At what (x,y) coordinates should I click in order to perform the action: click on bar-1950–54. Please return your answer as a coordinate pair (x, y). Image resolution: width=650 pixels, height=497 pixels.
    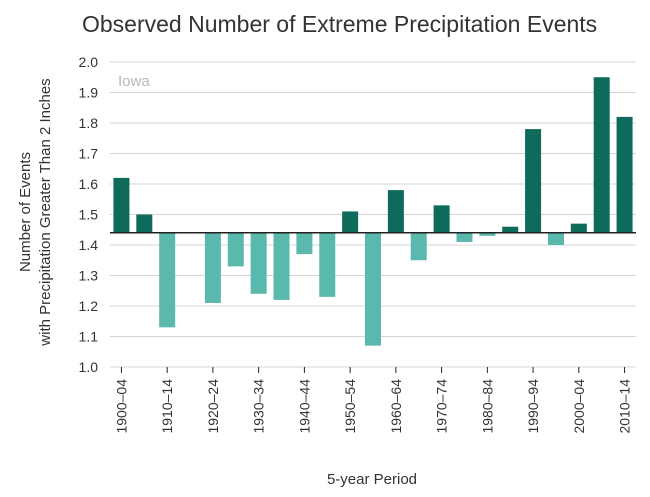
    Looking at the image, I should click on (350, 222).